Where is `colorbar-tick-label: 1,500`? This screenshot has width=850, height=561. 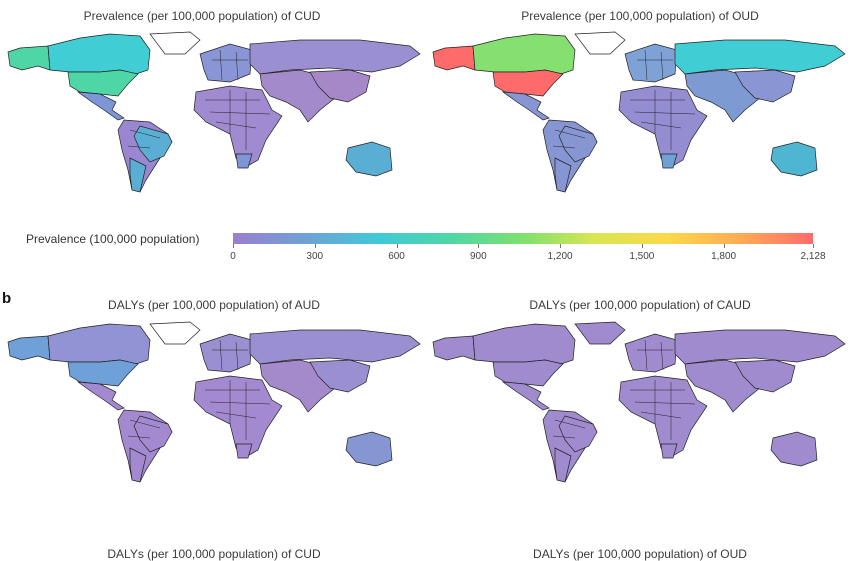
colorbar-tick-label: 1,500 is located at coordinates (642, 256).